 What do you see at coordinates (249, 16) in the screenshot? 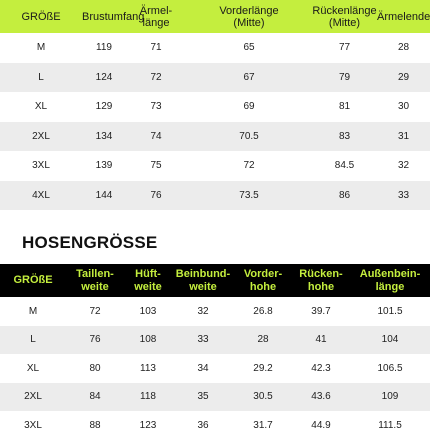
I see `column-header: Vorderlänge (Mitte)` at bounding box center [249, 16].